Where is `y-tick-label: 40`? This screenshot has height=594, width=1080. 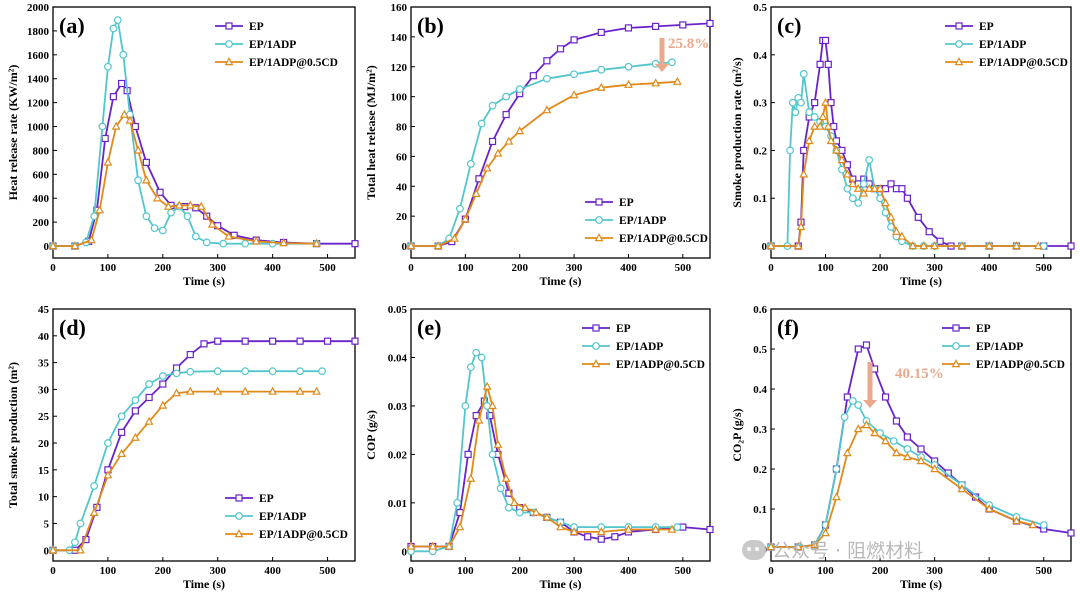
y-tick-label: 40 is located at coordinates (44, 337).